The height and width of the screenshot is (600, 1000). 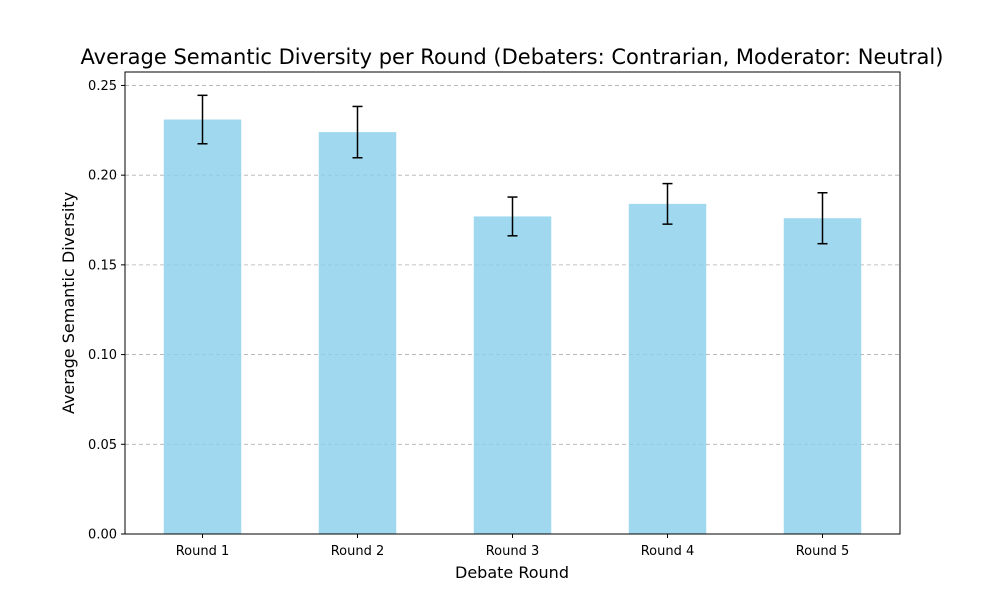 I want to click on y-tick-label: 0.20, so click(x=102, y=176).